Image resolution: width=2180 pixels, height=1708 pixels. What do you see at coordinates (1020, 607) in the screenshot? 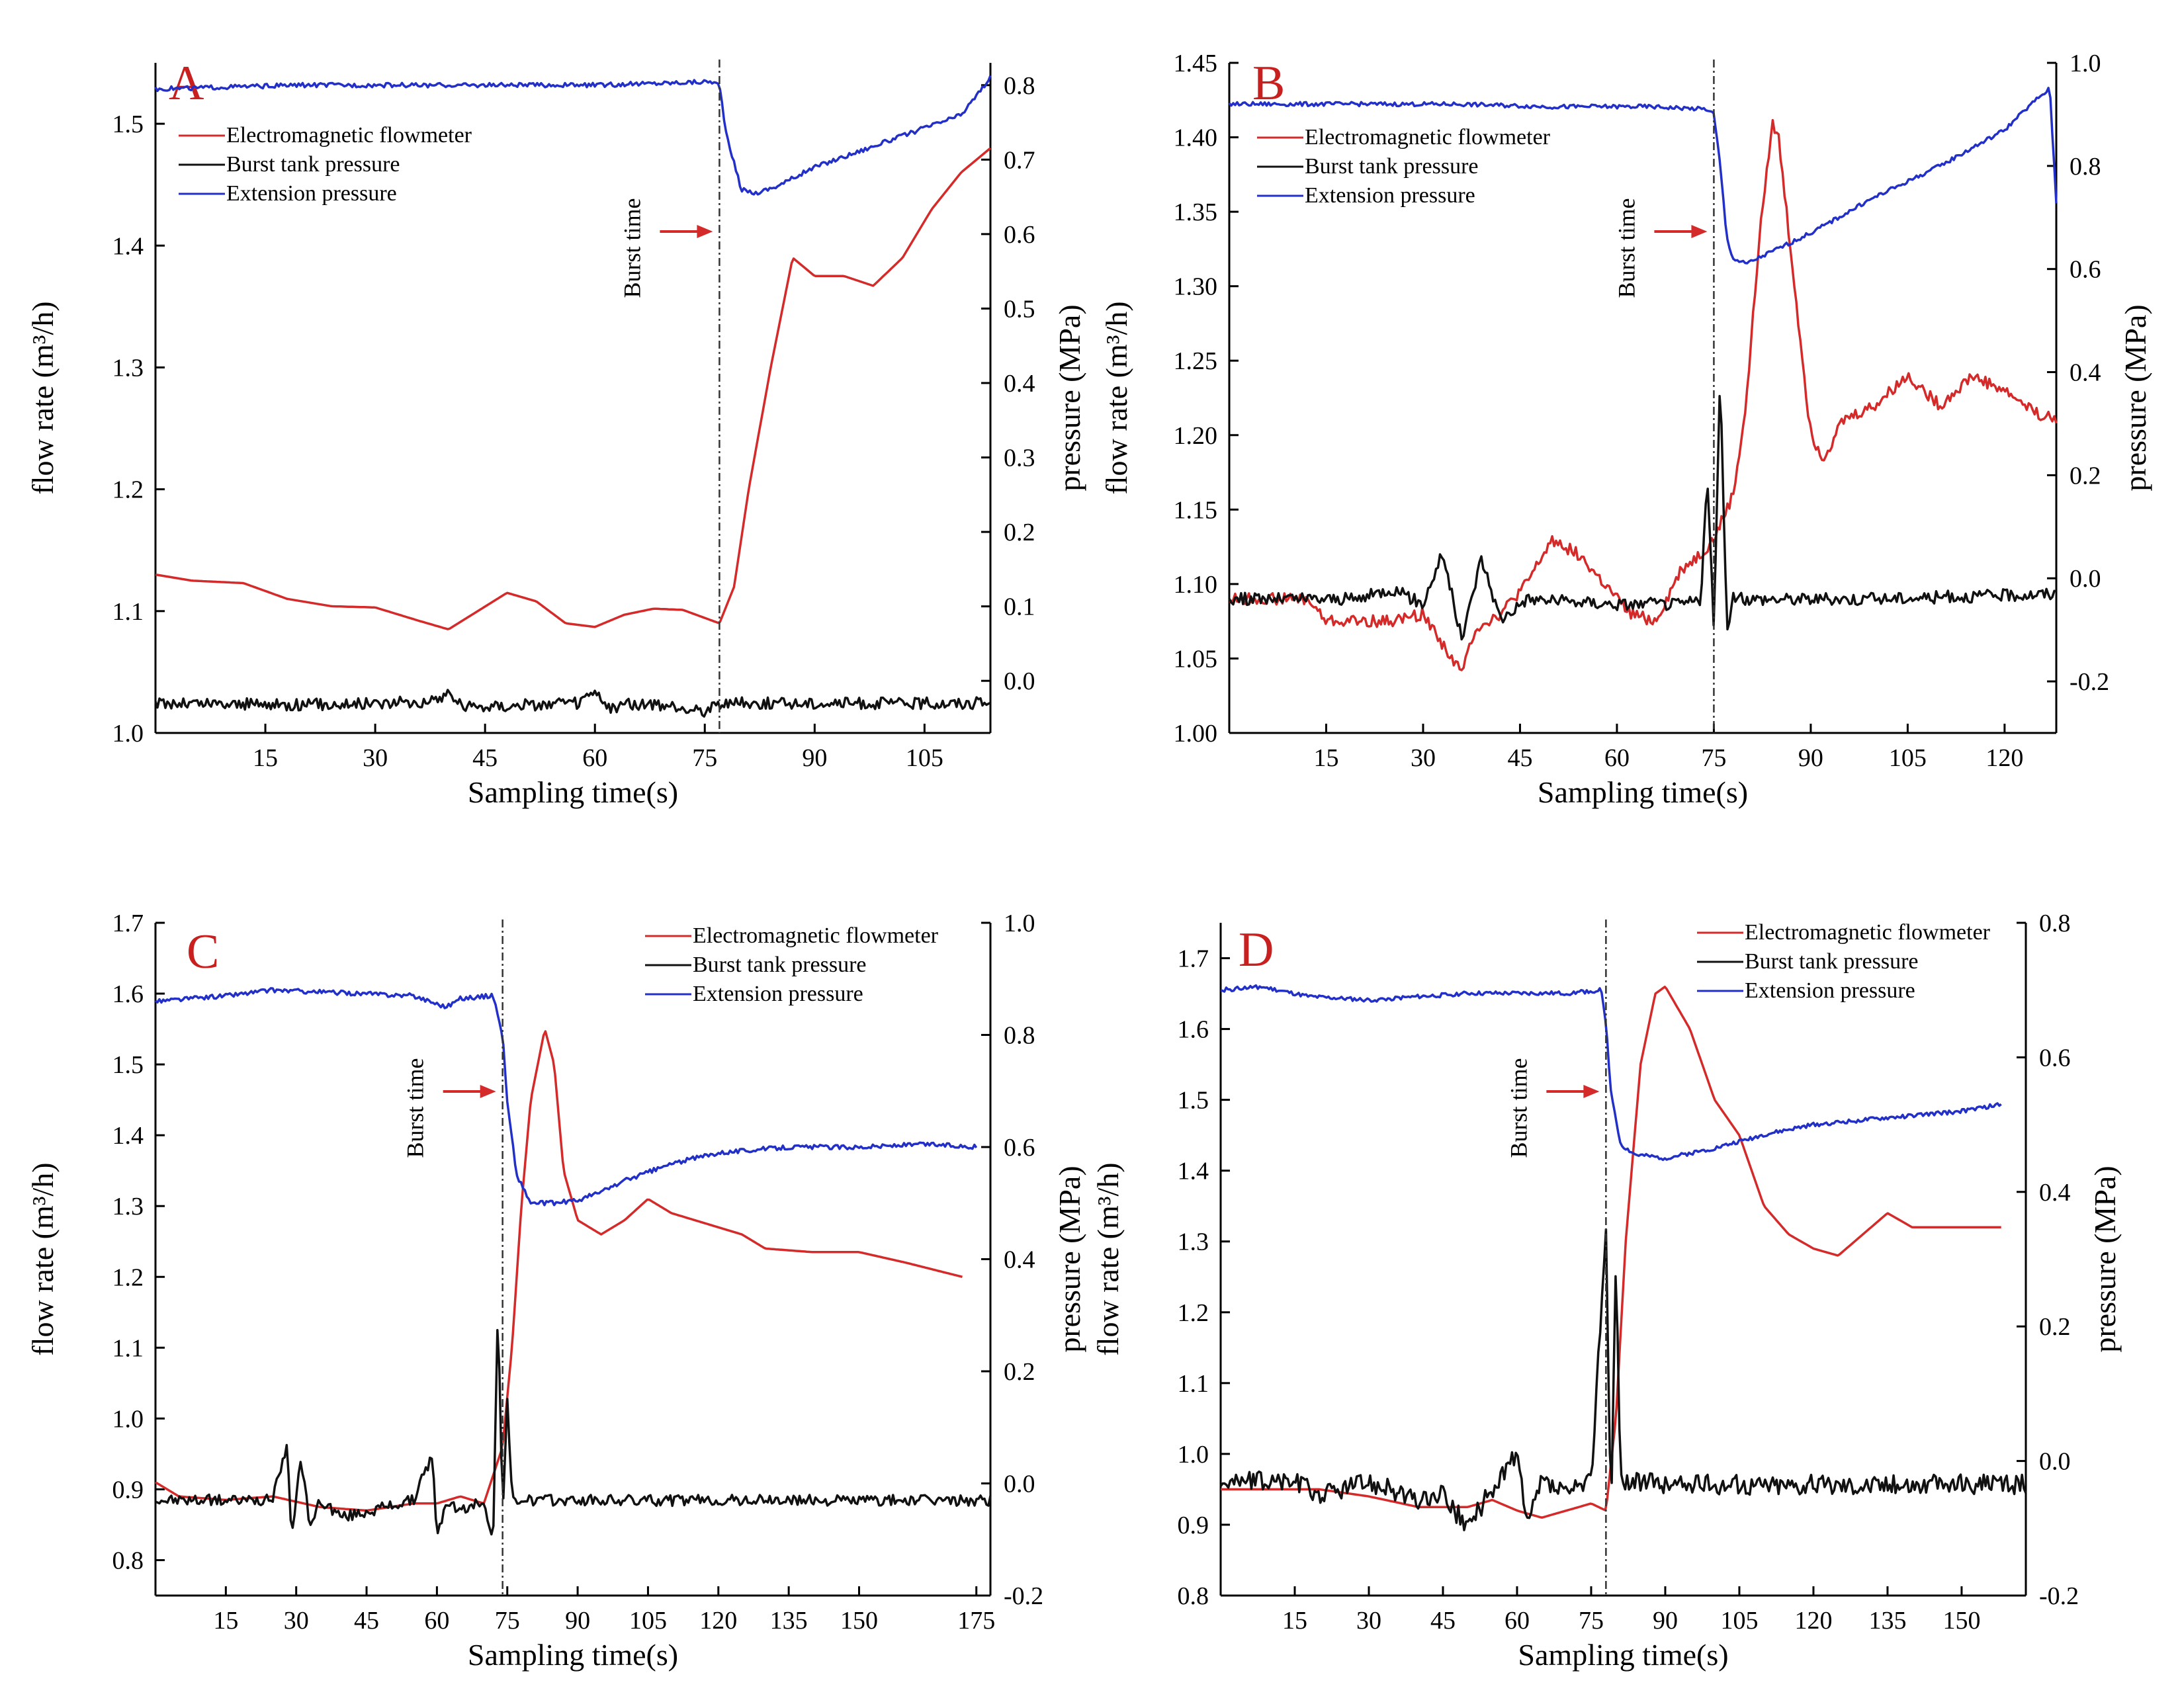
I see `y-right-tick-label: 0.1` at bounding box center [1020, 607].